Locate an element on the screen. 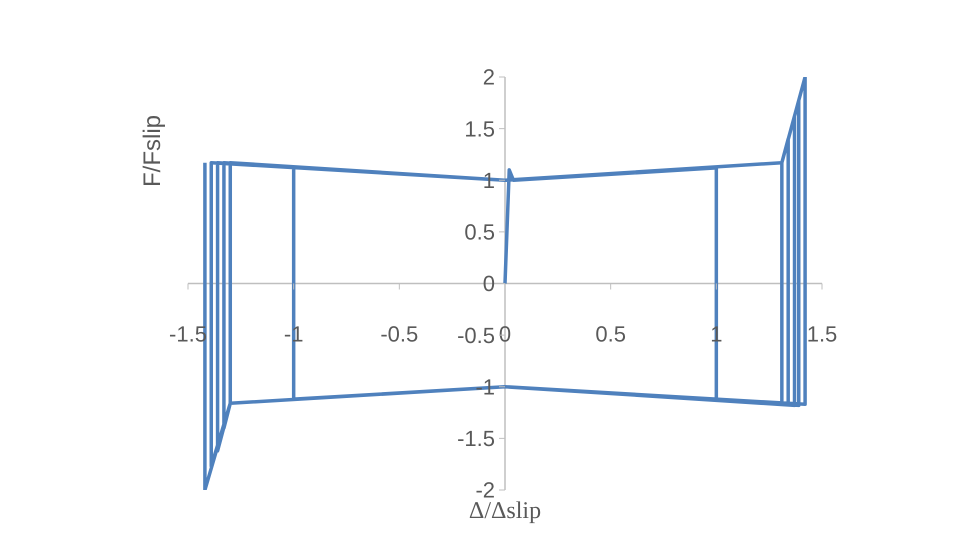  y-tick-label: 1.5 is located at coordinates (479, 129).